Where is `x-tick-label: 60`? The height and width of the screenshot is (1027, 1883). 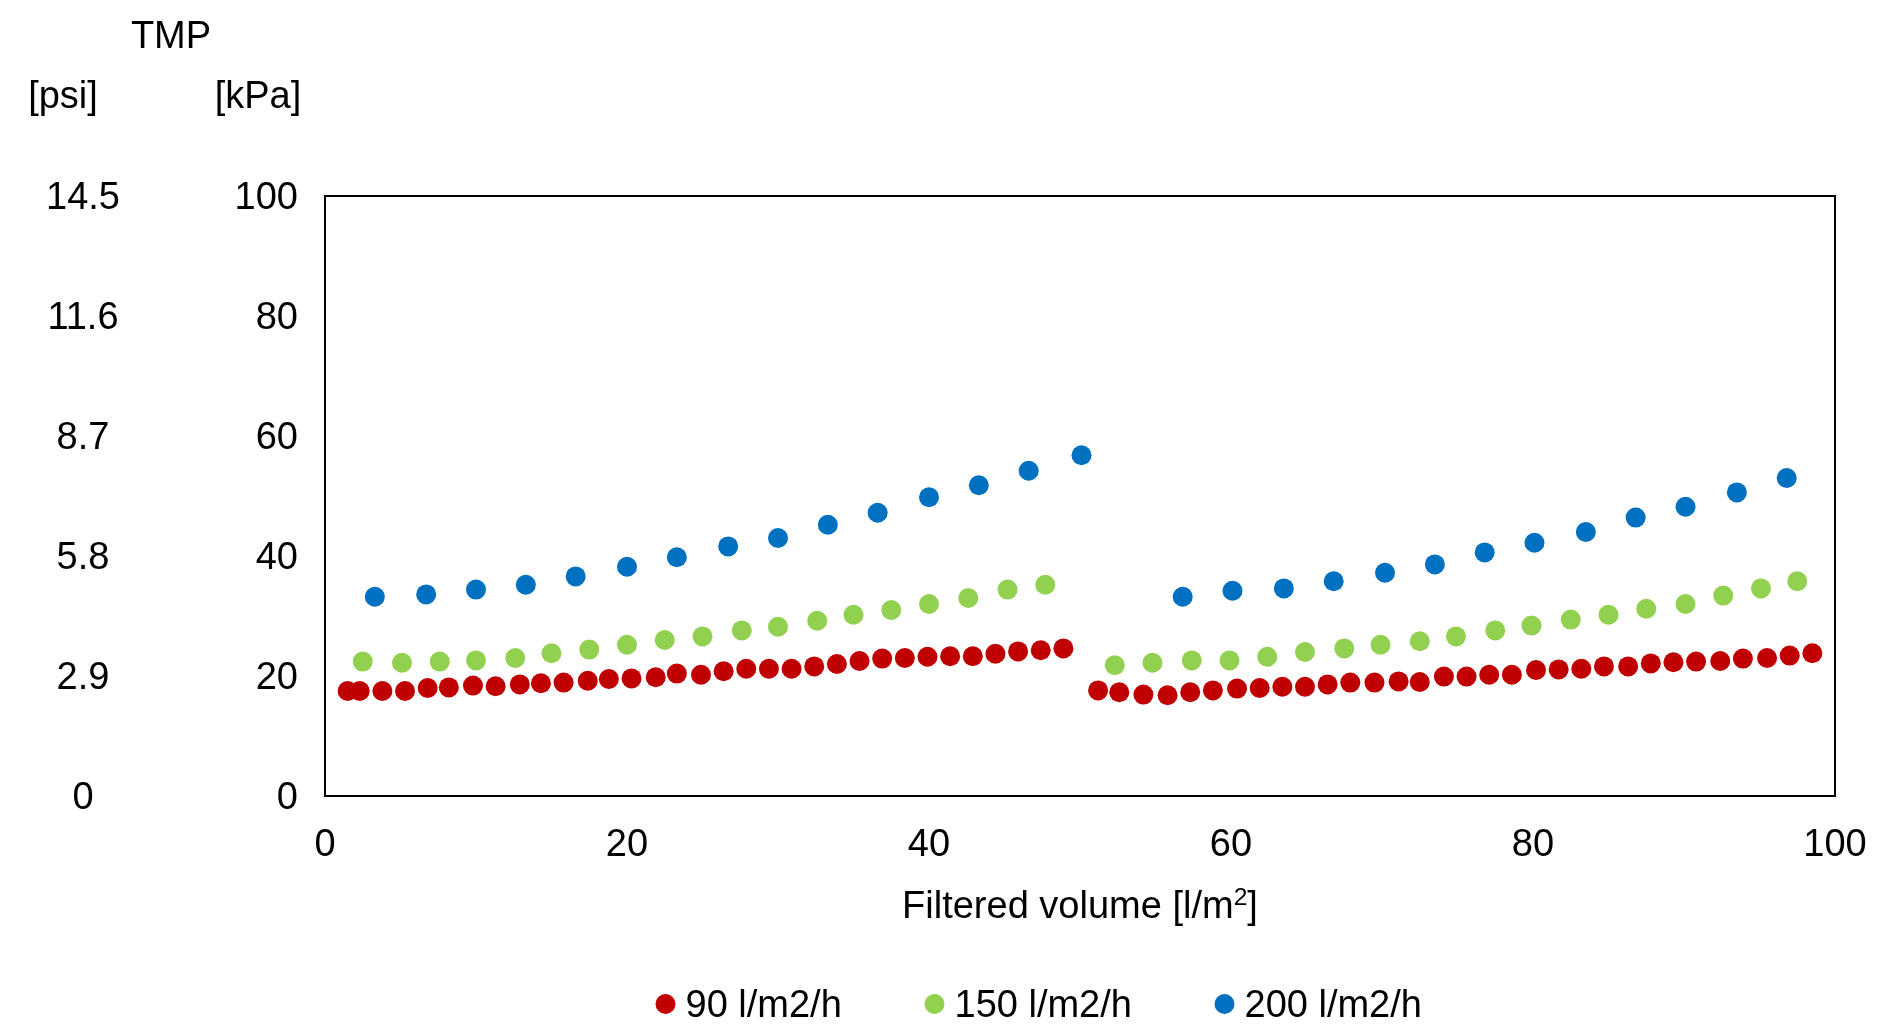 x-tick-label: 60 is located at coordinates (1231, 843).